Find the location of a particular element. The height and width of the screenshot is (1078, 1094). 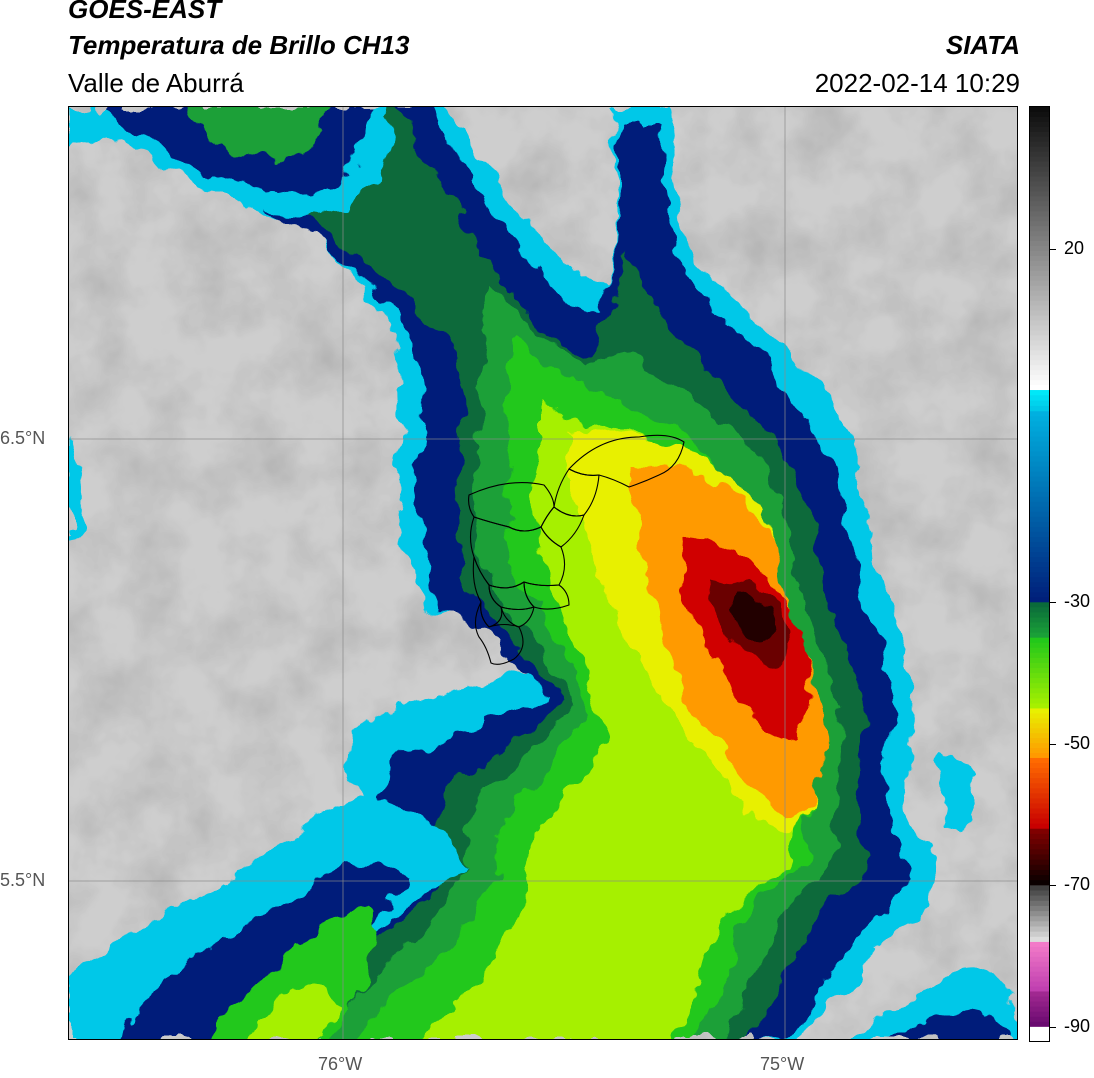

lon-label-75: 75°W is located at coordinates (782, 1064).